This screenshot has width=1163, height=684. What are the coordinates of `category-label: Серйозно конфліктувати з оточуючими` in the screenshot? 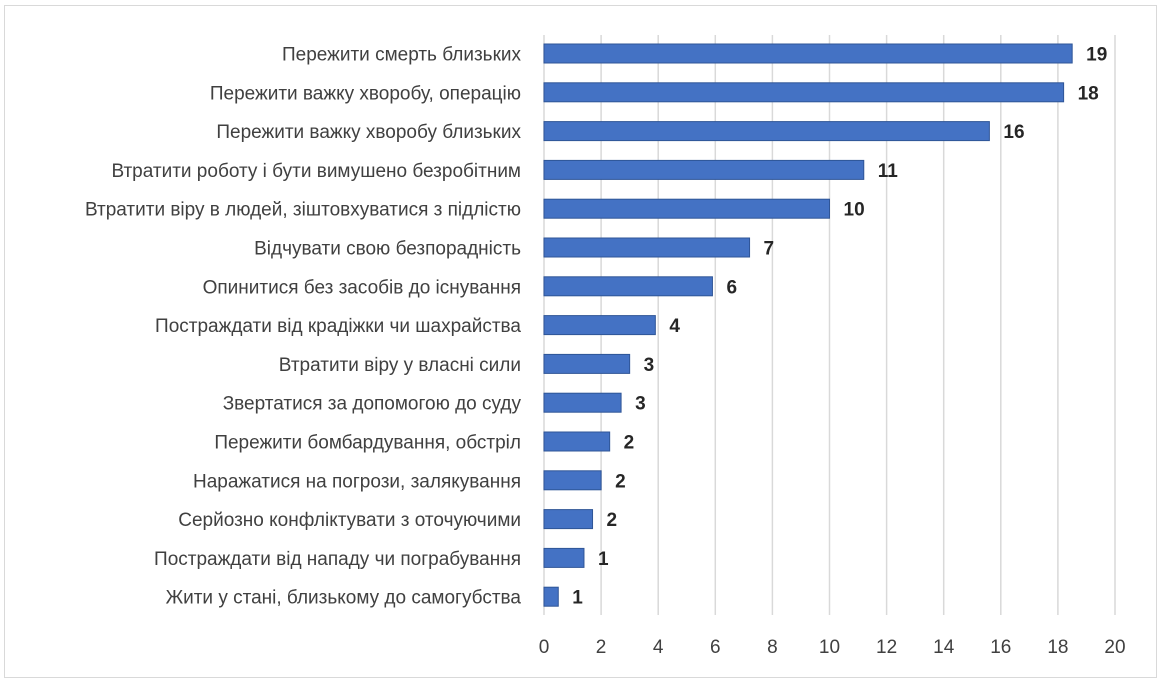 It's located at (349, 520).